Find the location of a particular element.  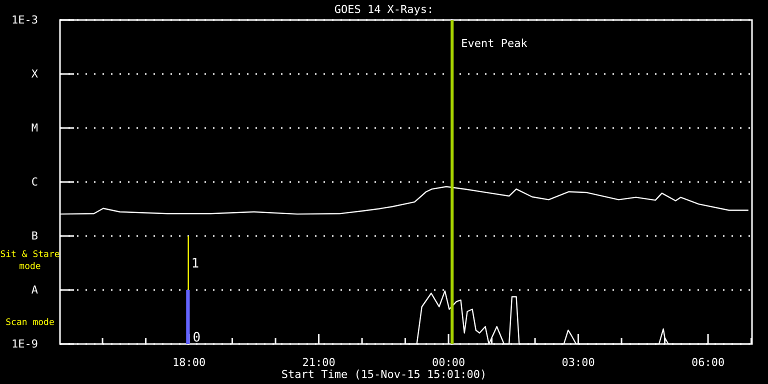

x-tick-label: 00:00 is located at coordinates (449, 362).